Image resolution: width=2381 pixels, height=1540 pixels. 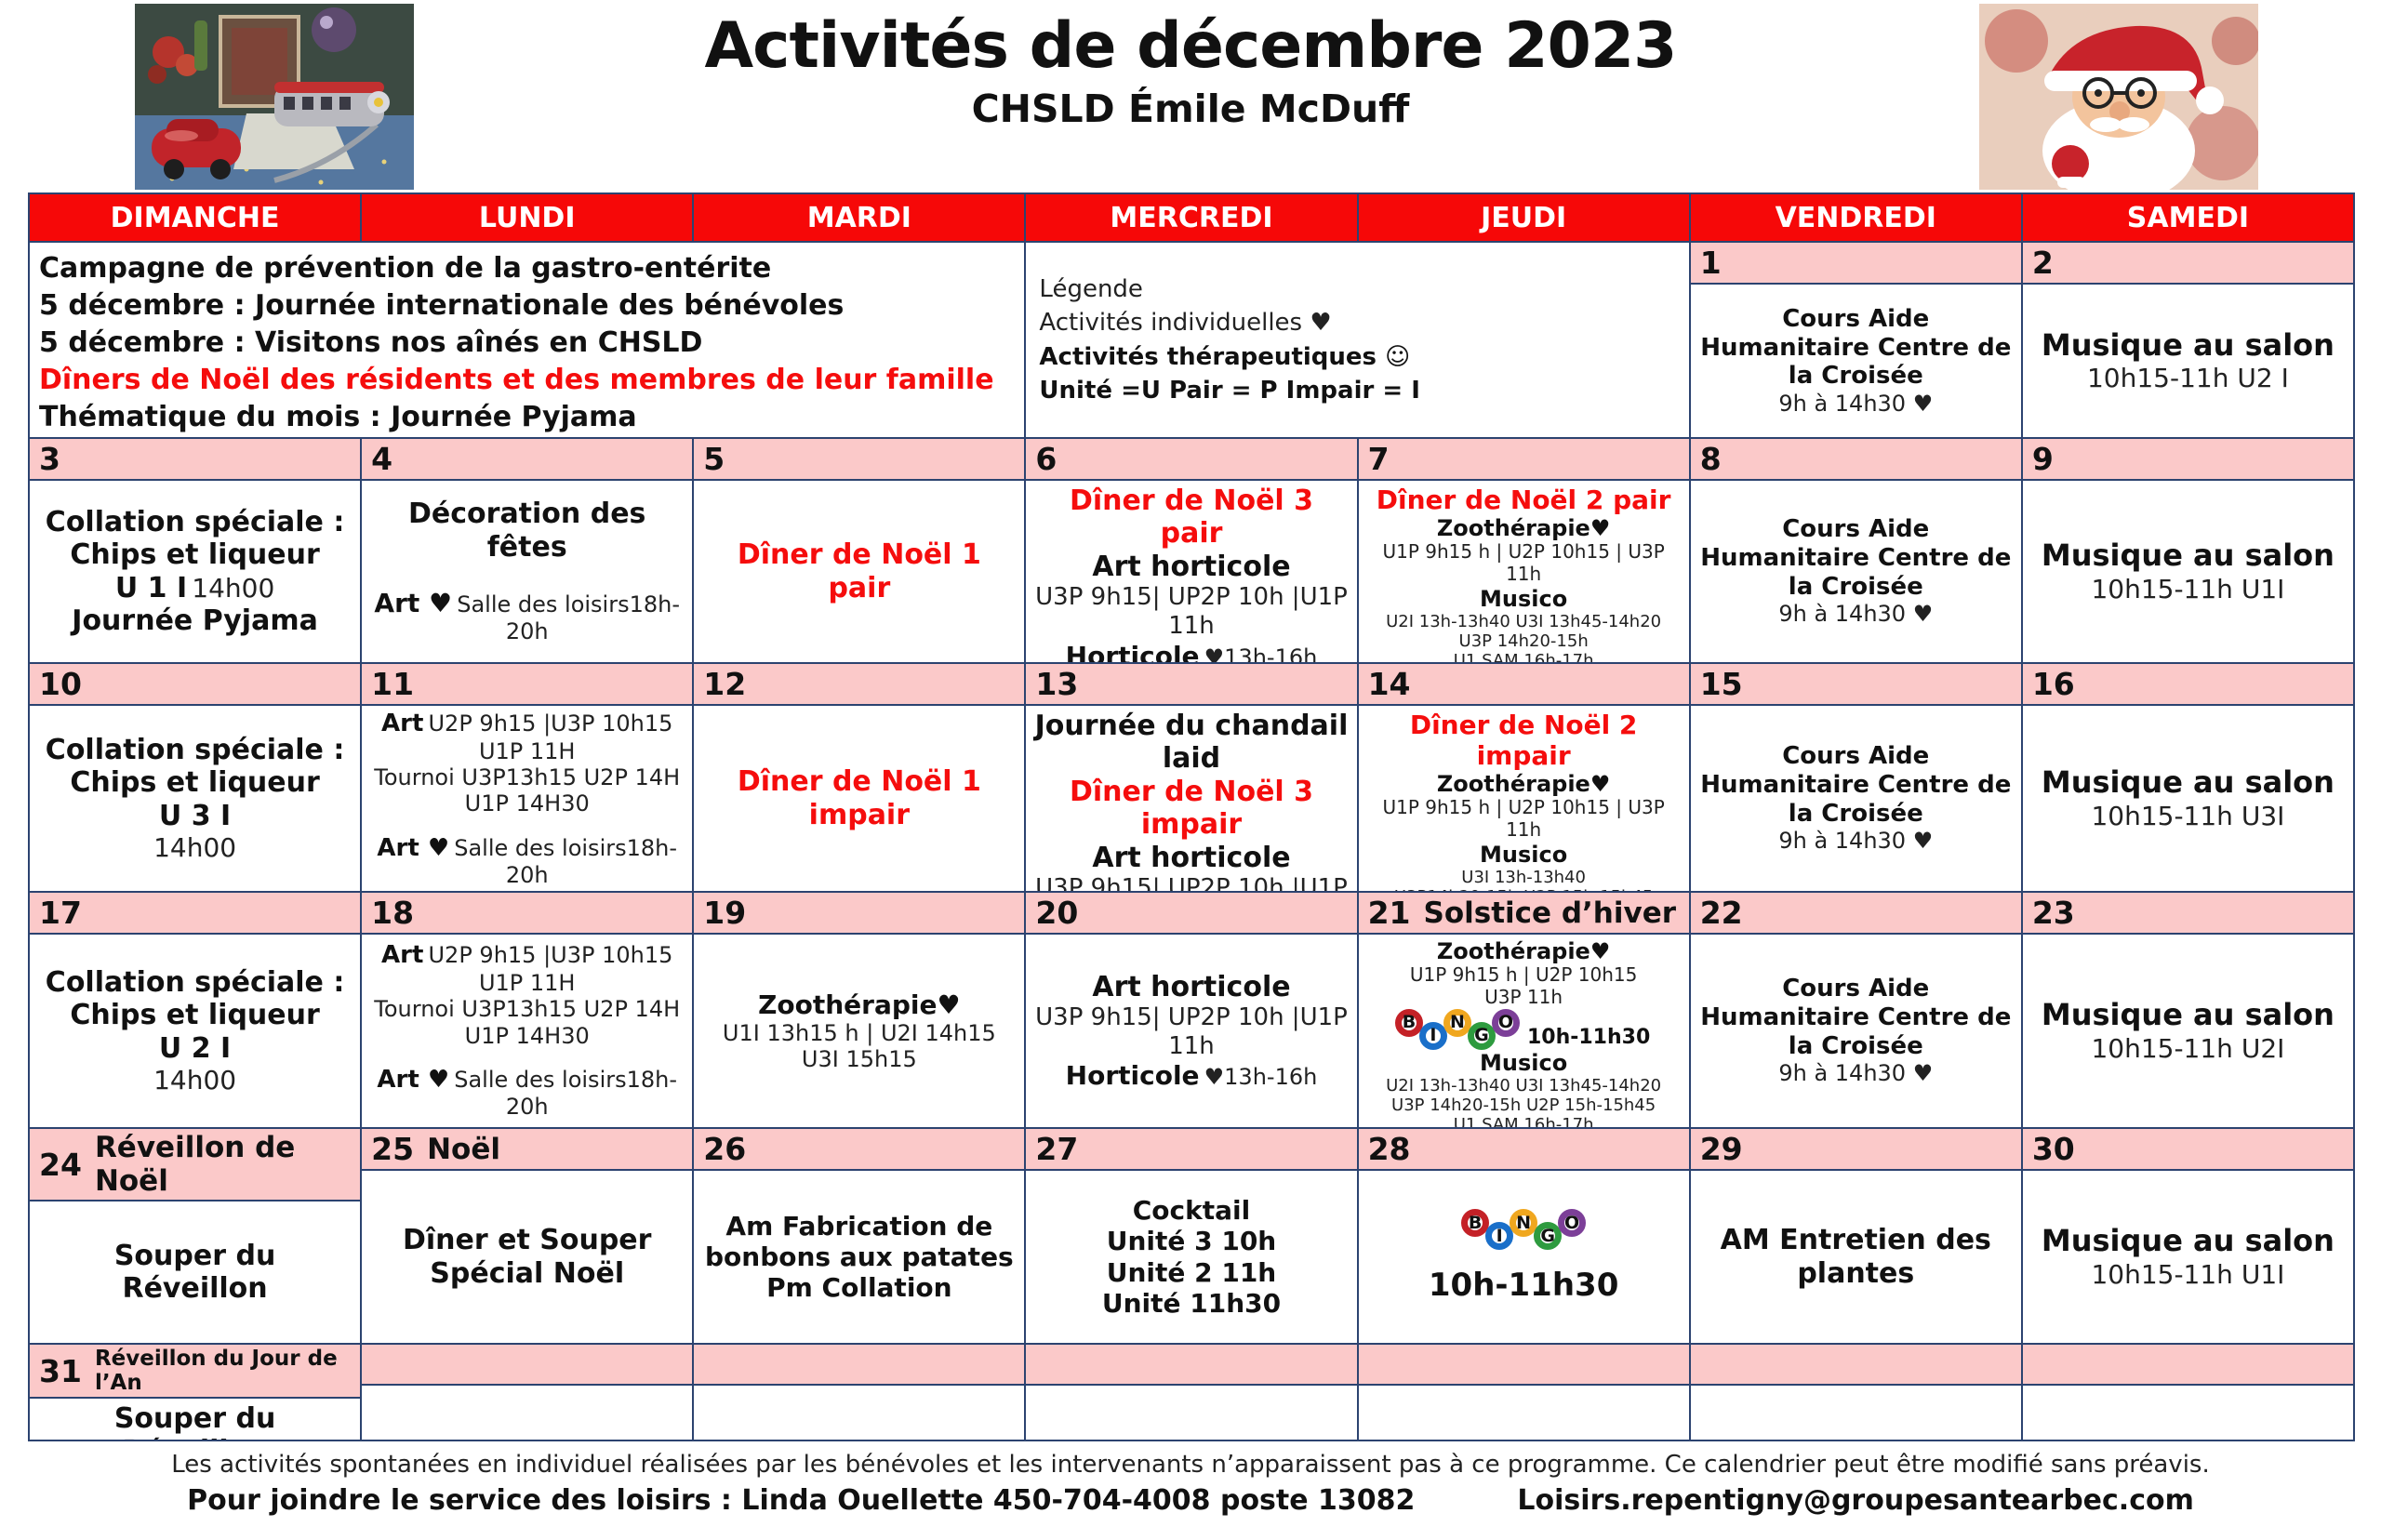 What do you see at coordinates (195, 815) in the screenshot?
I see `activity-line: U 3 I` at bounding box center [195, 815].